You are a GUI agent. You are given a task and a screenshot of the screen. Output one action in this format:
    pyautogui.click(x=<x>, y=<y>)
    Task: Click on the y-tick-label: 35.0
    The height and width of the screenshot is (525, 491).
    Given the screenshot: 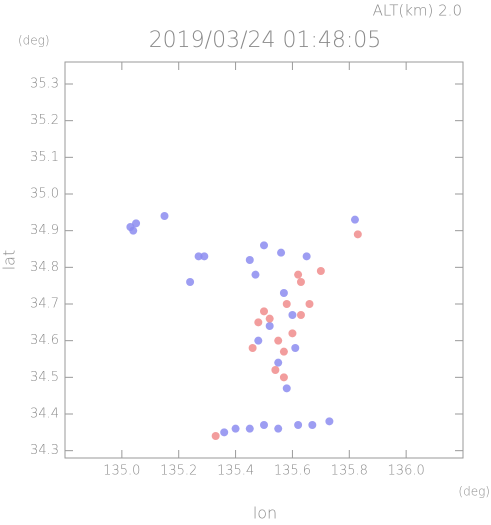 What is the action you would take?
    pyautogui.click(x=44, y=194)
    